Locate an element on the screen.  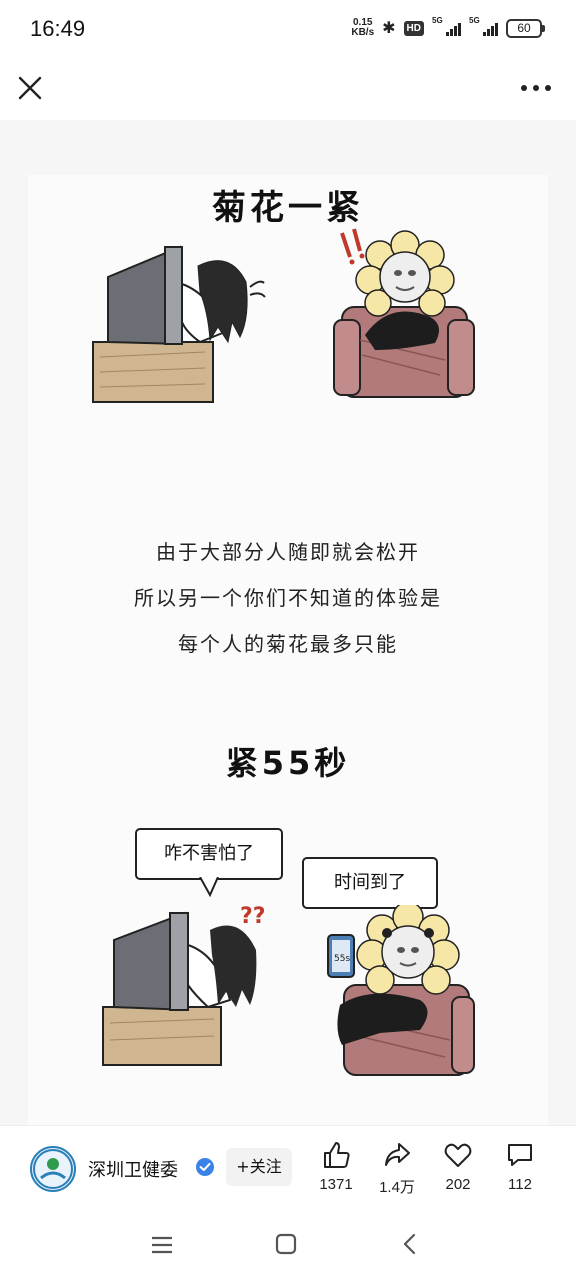
status-bar: 16:49 0.15 KB/s ✱ HD 5G 5G 60 is located at coordinates (288, 30).